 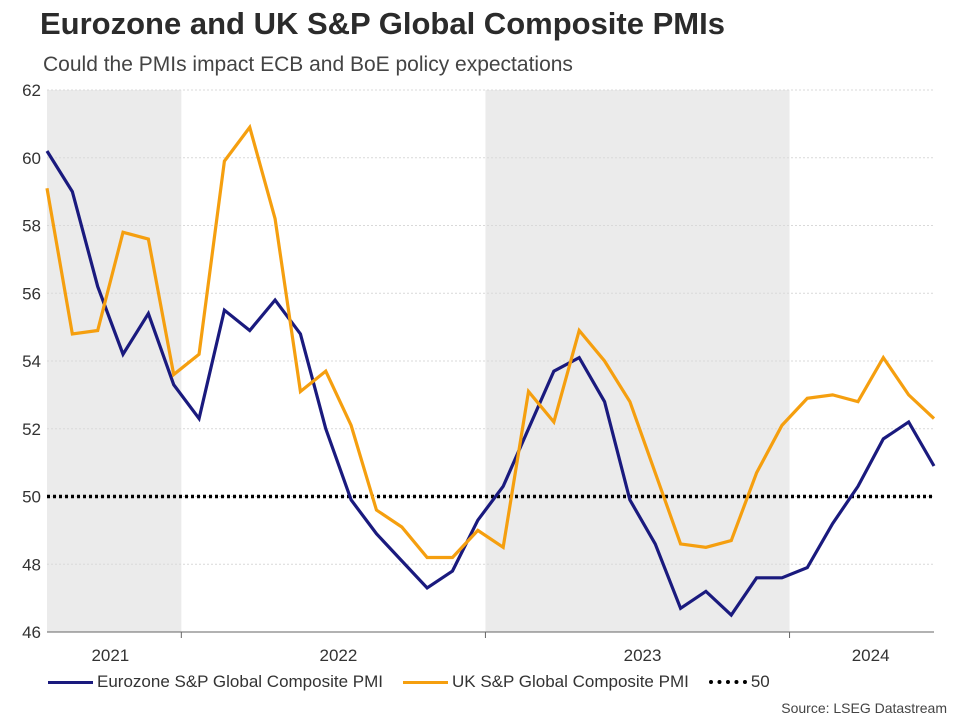 I want to click on y-tick-label-50: 50, so click(x=31, y=497).